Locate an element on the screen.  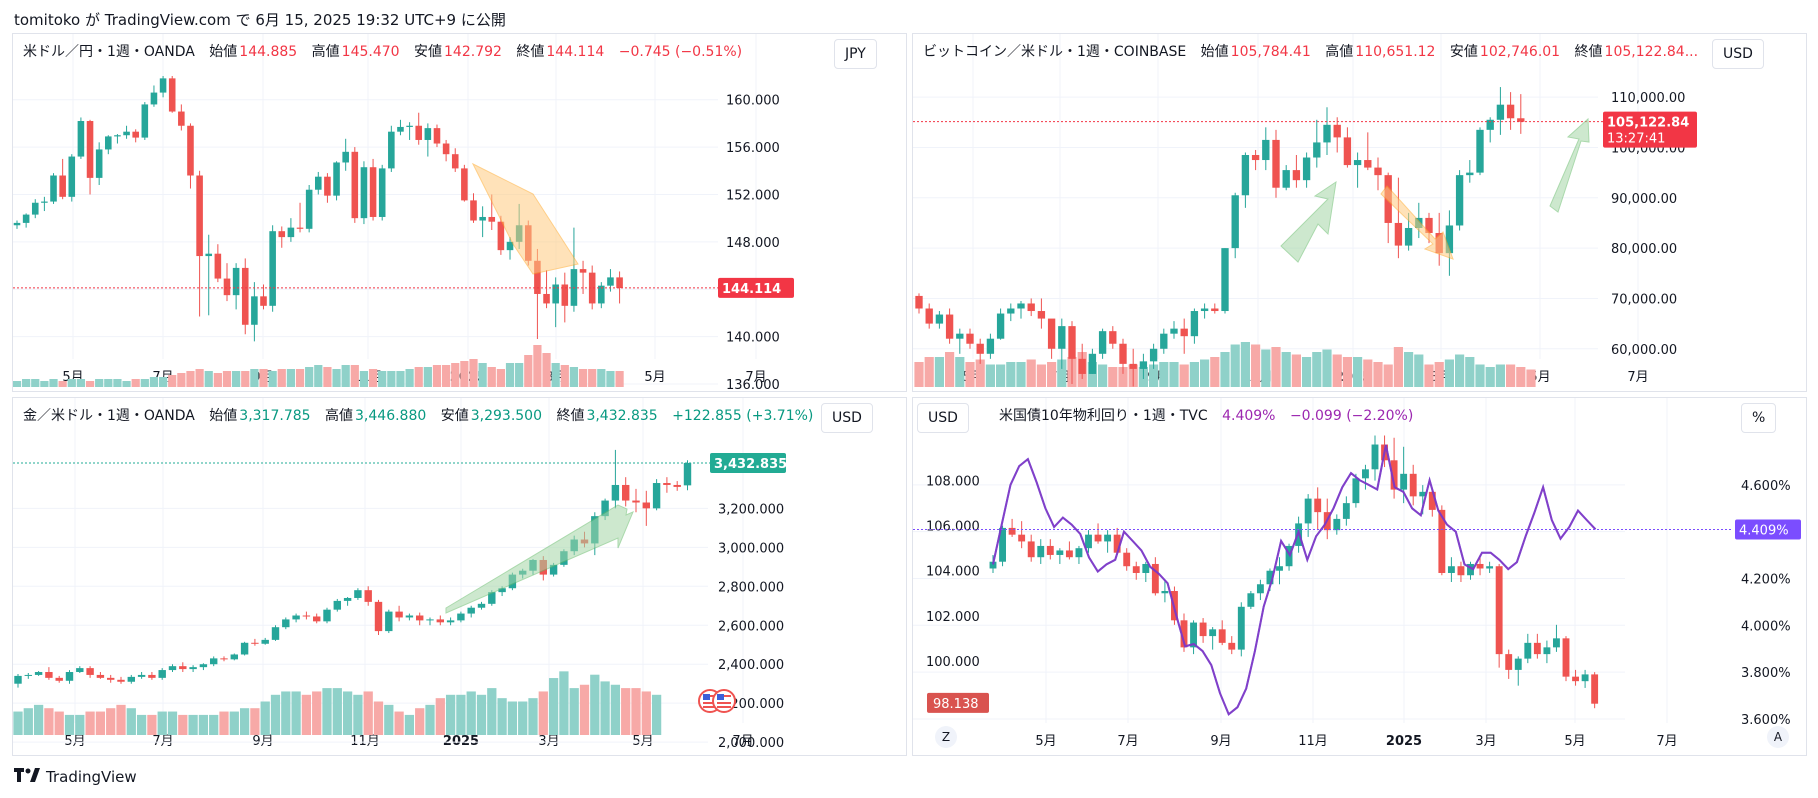
left-y-tick-label: 100.000 is located at coordinates (953, 662).